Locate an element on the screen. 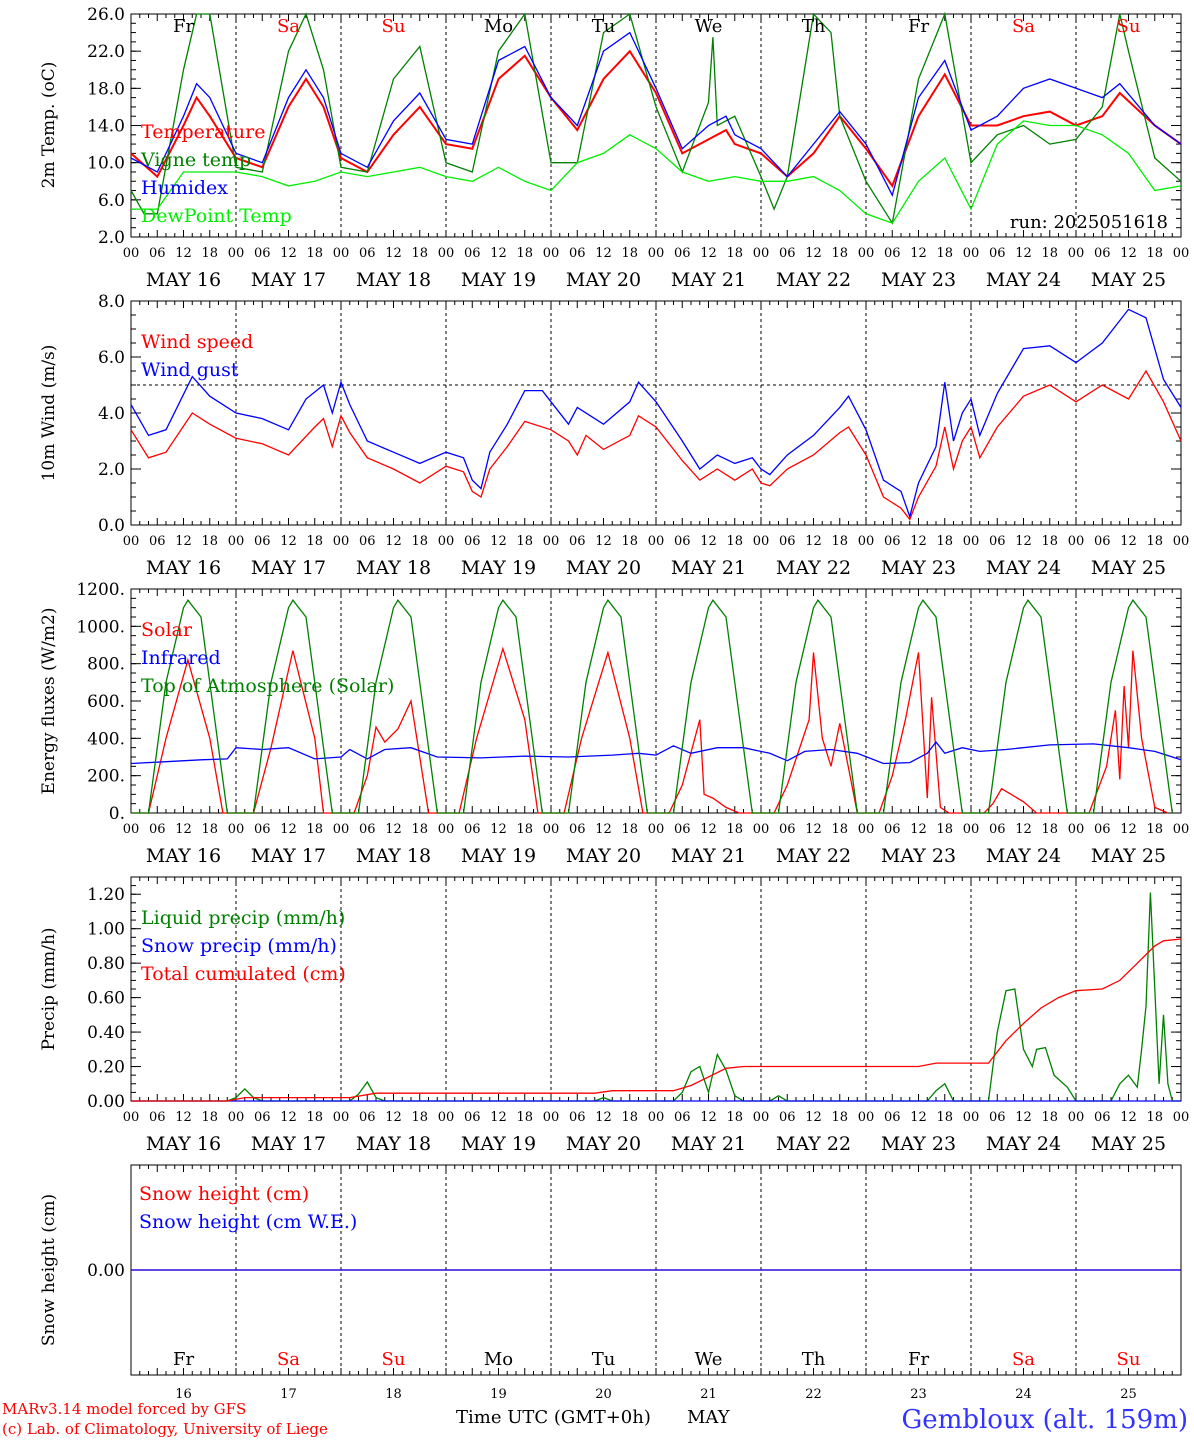  y-axis-label: 10m Wind (m/s) is located at coordinates (49, 413).